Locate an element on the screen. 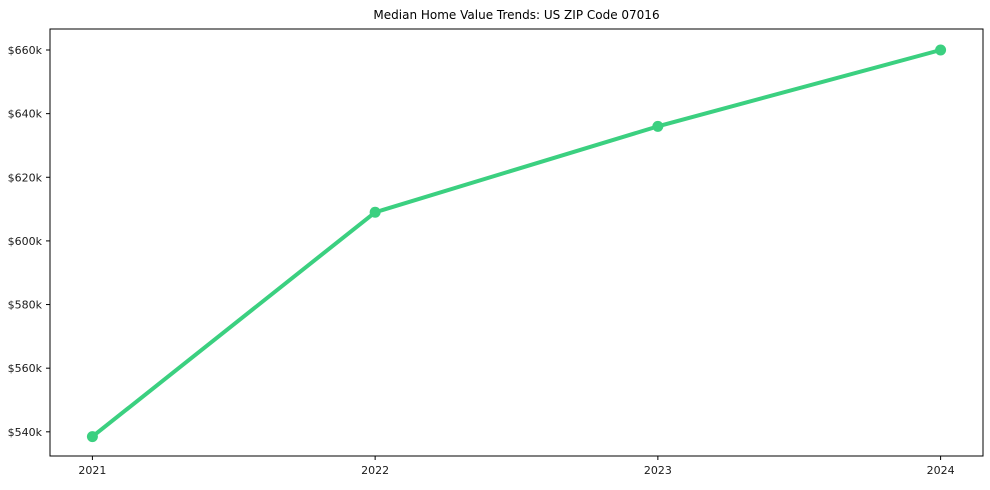  x-tick-label: 2023 is located at coordinates (658, 470).